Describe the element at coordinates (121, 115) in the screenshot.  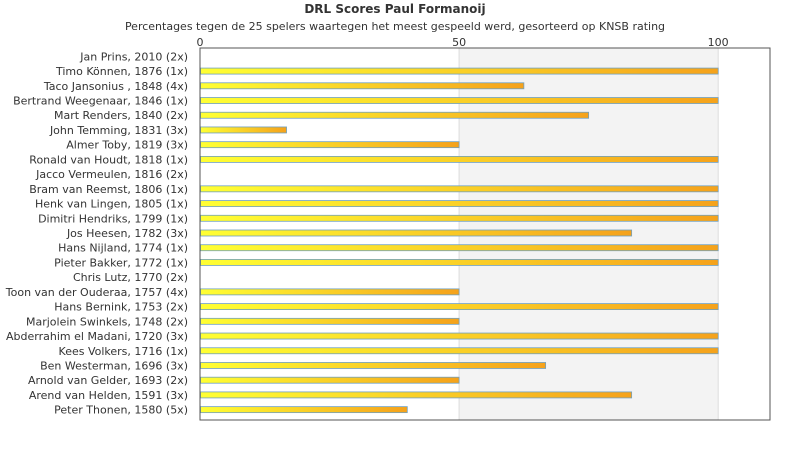
I see `category-label: Mart Renders, 1840 (2x)` at that location.